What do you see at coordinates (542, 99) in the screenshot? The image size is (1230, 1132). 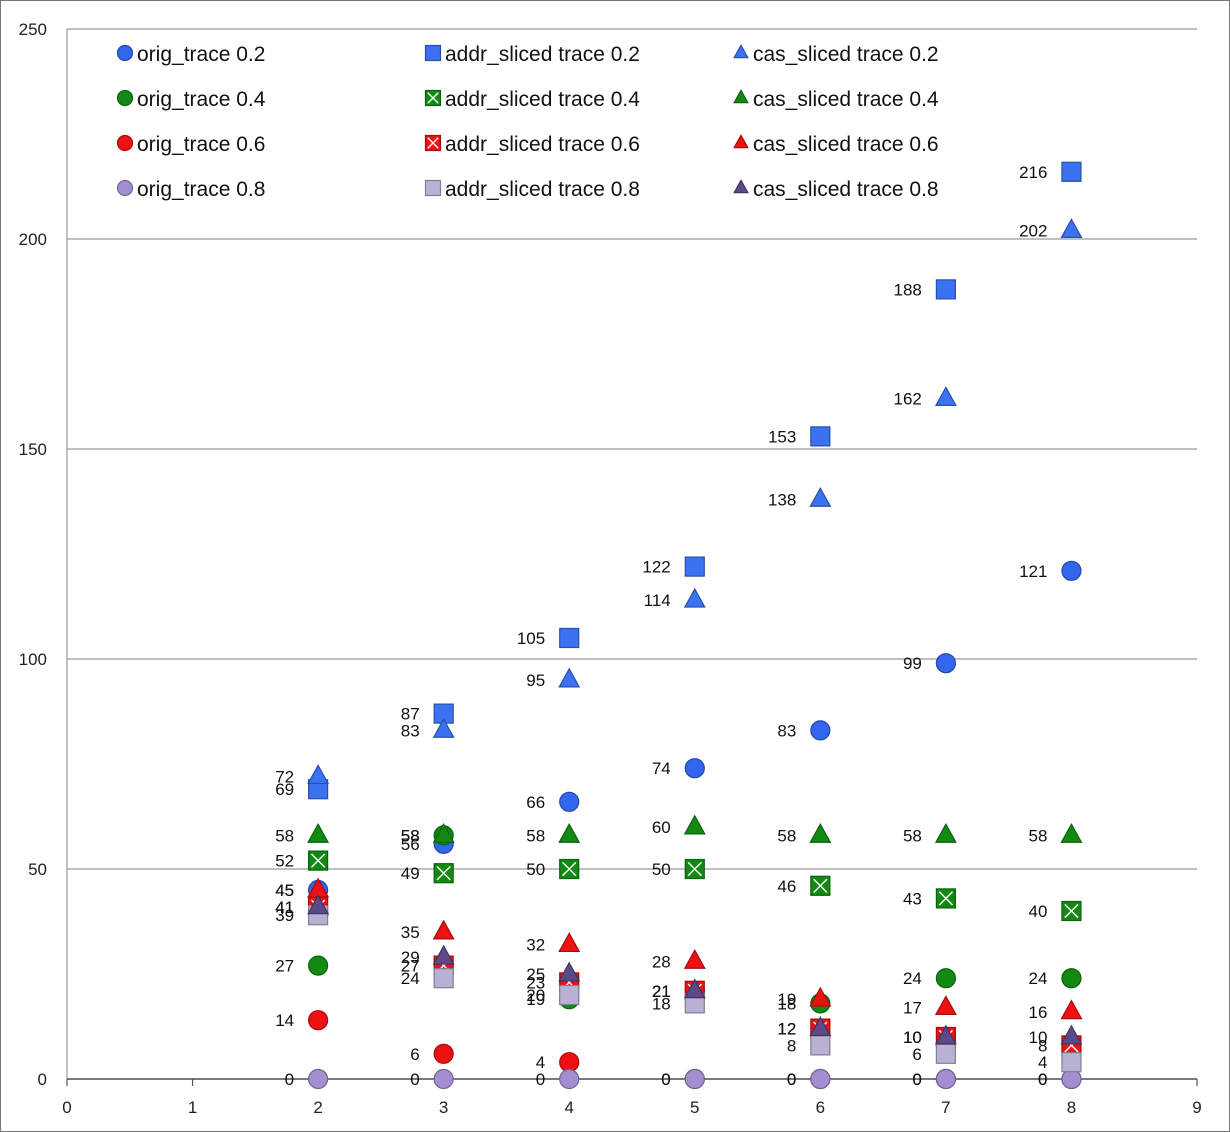 I see `legend-label: addr_sliced trace 0.4` at bounding box center [542, 99].